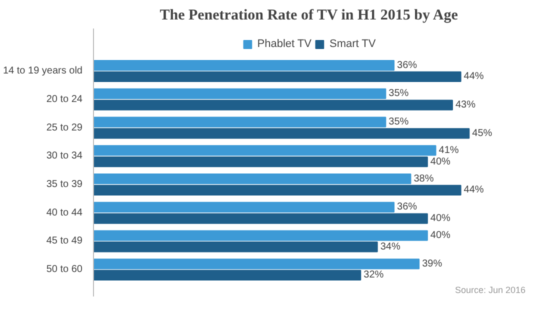 This screenshot has width=548, height=324. Describe the element at coordinates (309, 16) in the screenshot. I see `chart-title: The Penetration Rate of TV in H1 2015 by Age` at that location.